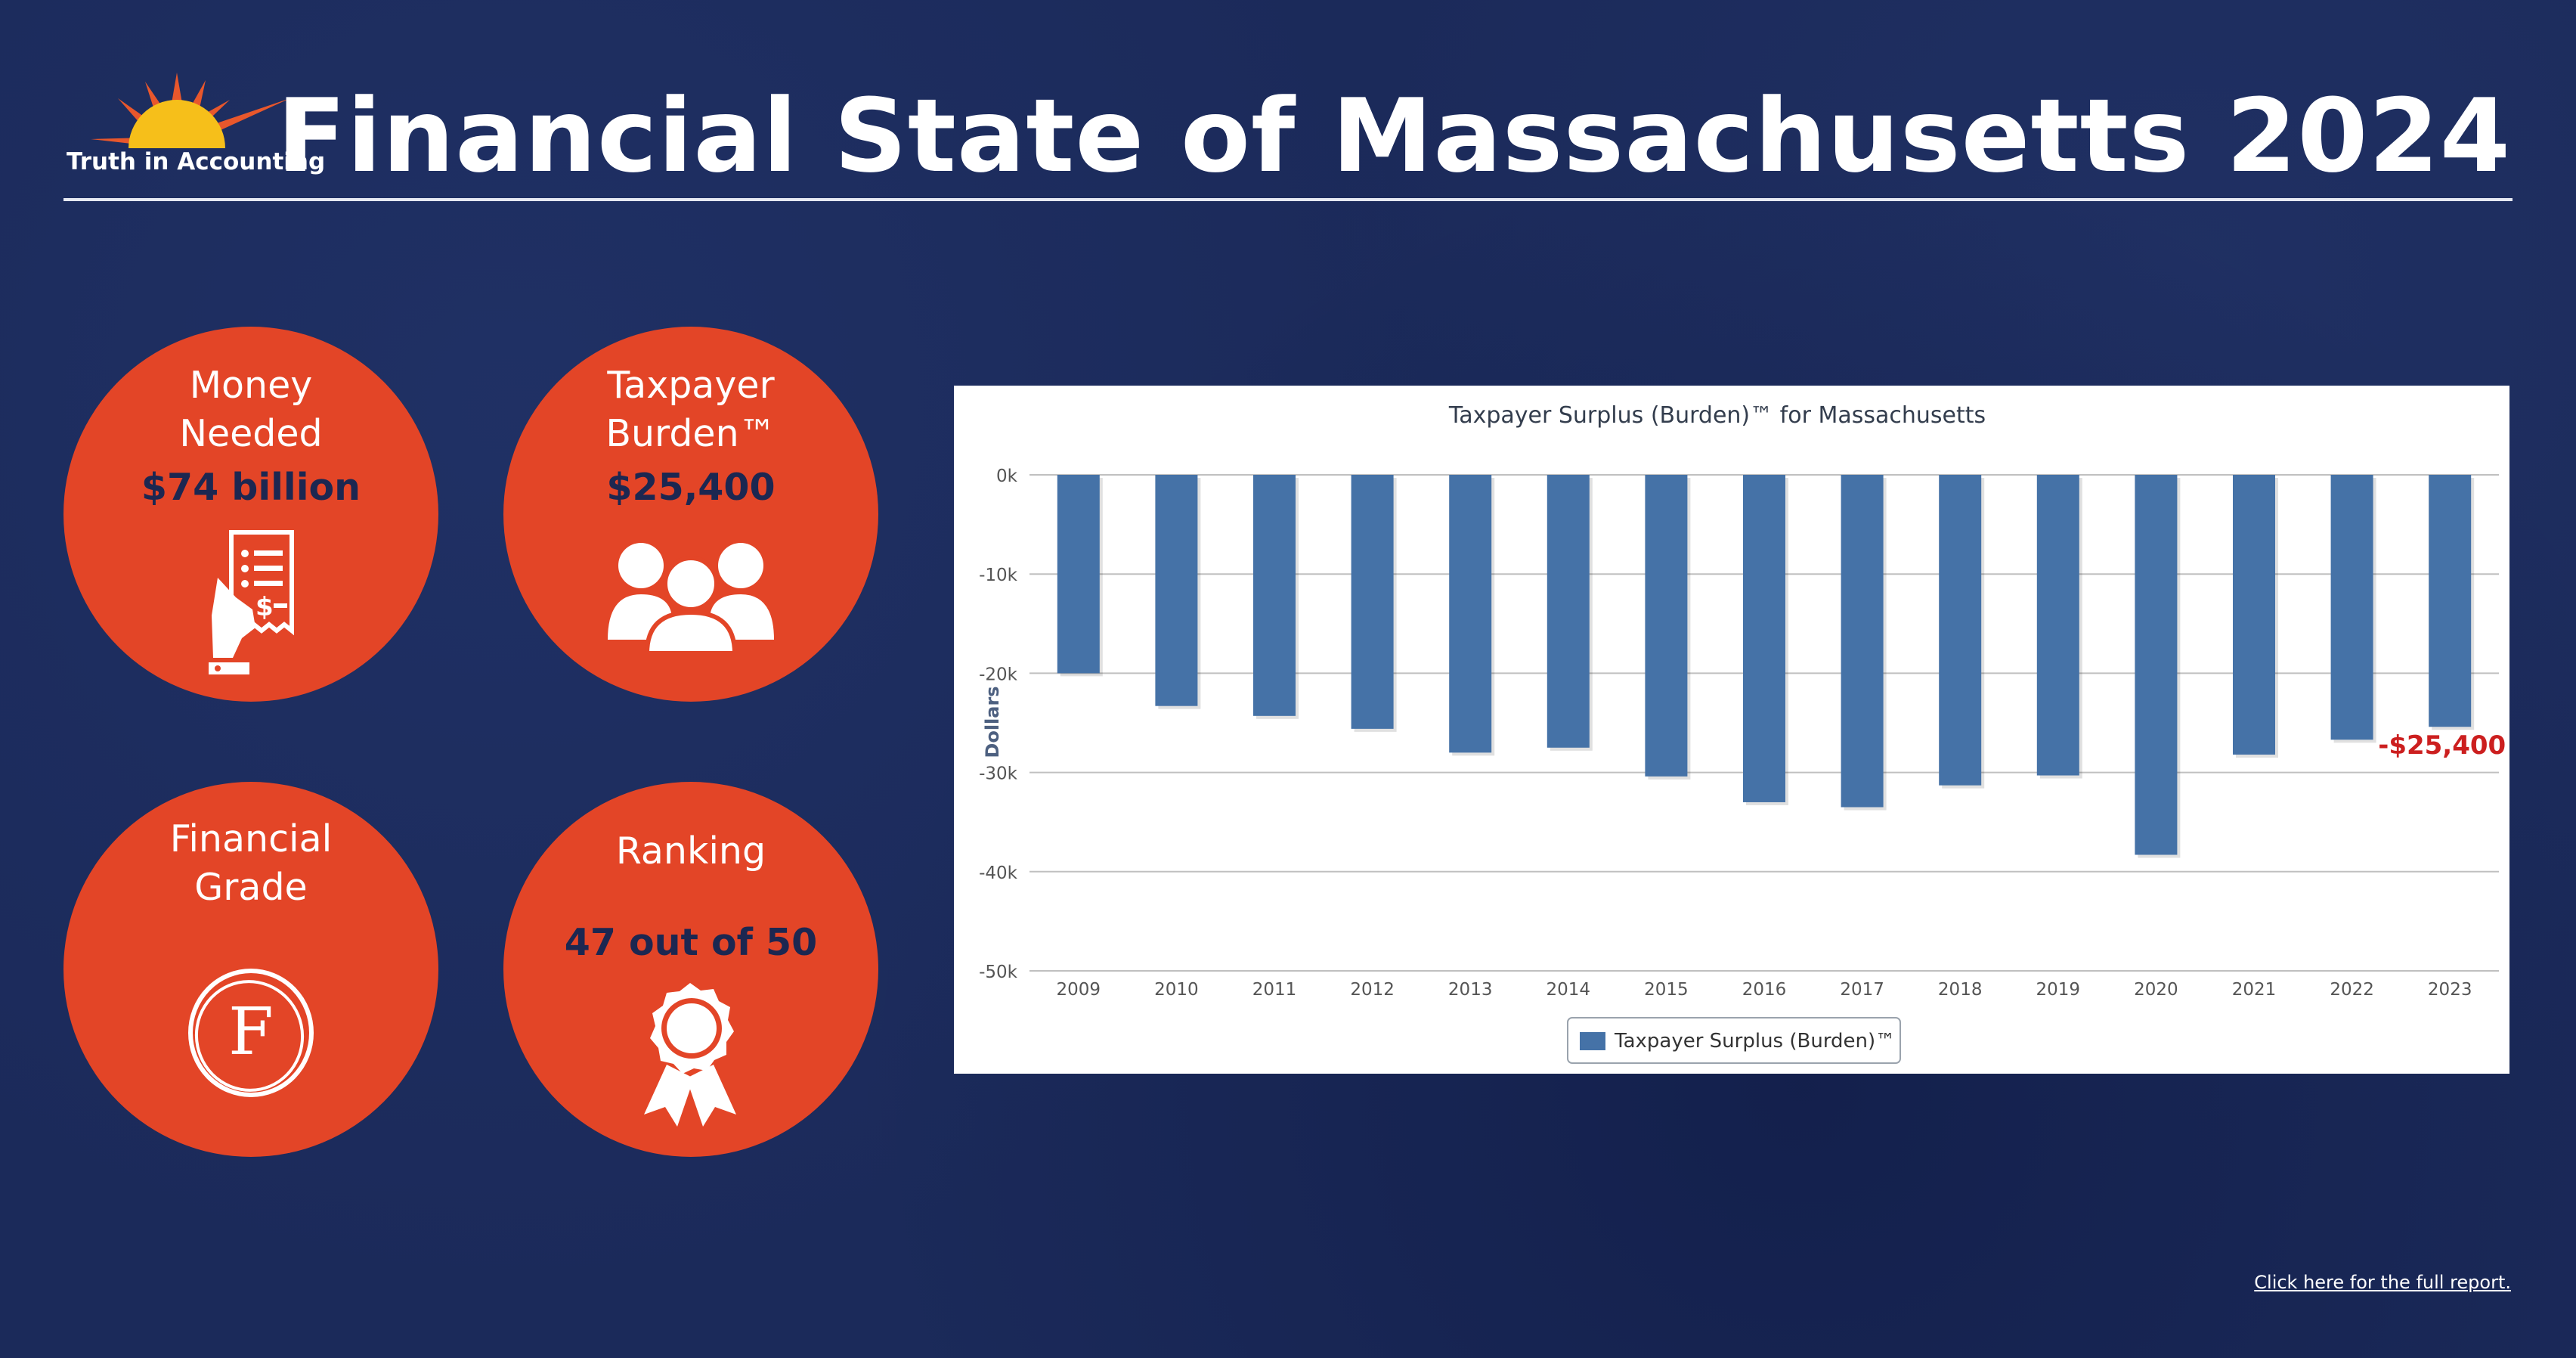 The height and width of the screenshot is (1358, 2576). I want to click on bar-2015, so click(1666, 626).